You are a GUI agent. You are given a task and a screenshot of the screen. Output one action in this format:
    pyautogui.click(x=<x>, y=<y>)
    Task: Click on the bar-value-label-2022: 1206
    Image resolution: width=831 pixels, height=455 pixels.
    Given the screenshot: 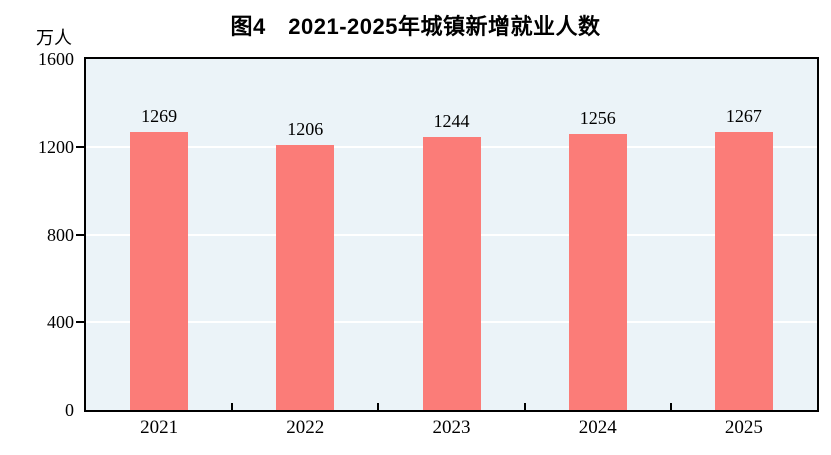 What is the action you would take?
    pyautogui.click(x=305, y=129)
    